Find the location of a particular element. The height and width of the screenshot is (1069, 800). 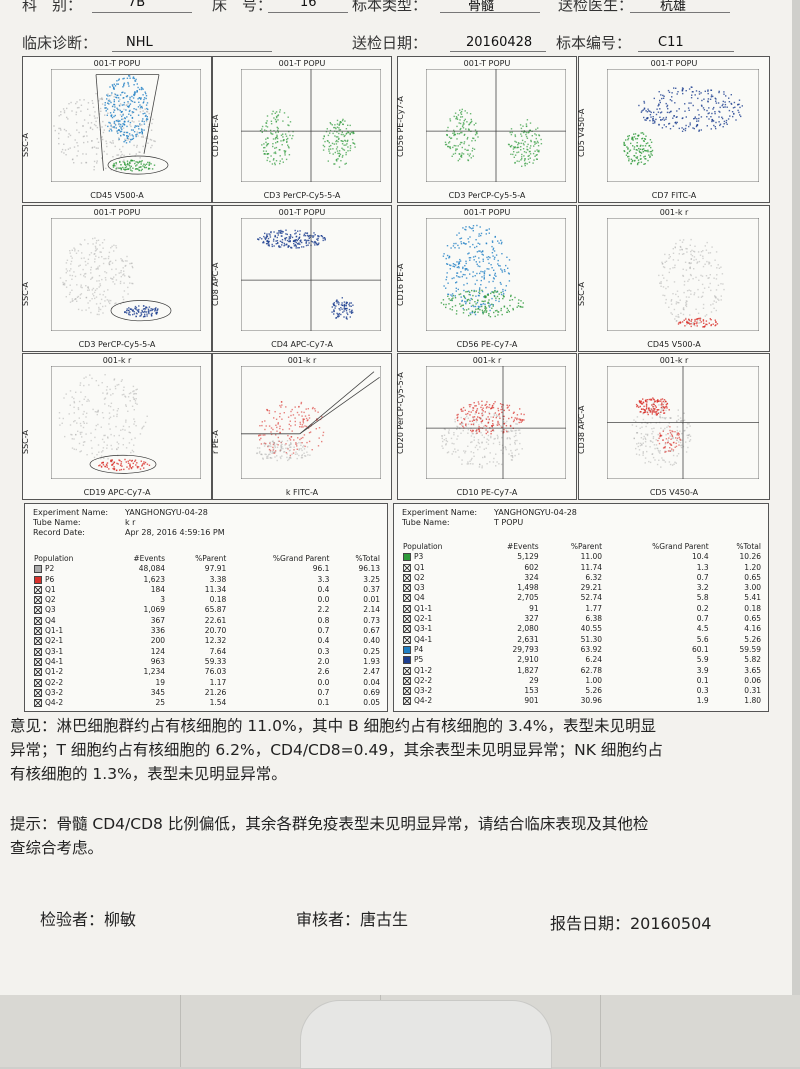

table-row: Q2-1 200 12.32 0.4 0.40 is located at coordinates (207, 641).